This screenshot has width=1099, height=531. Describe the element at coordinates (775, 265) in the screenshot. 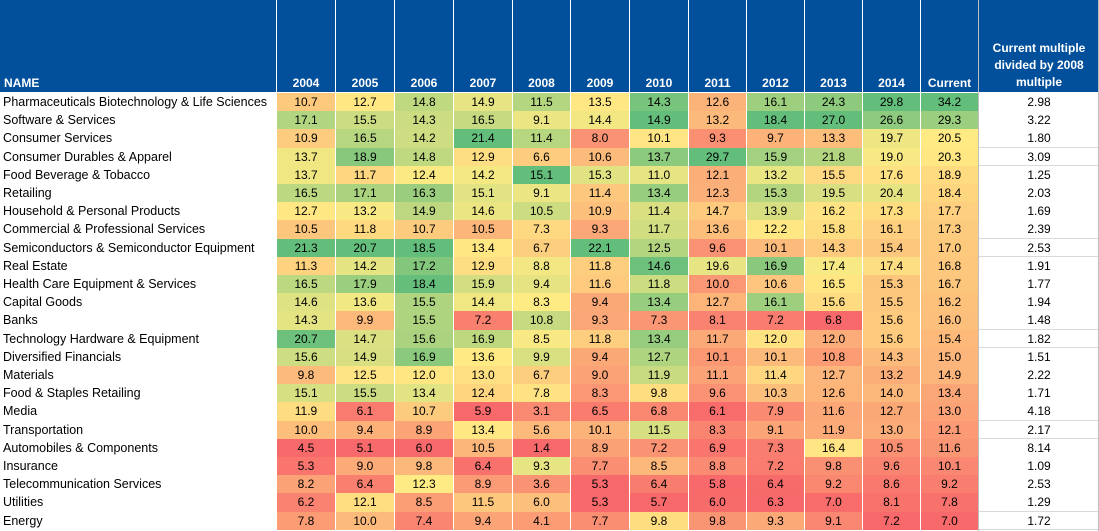

I see `heat-cell: 16.9` at that location.